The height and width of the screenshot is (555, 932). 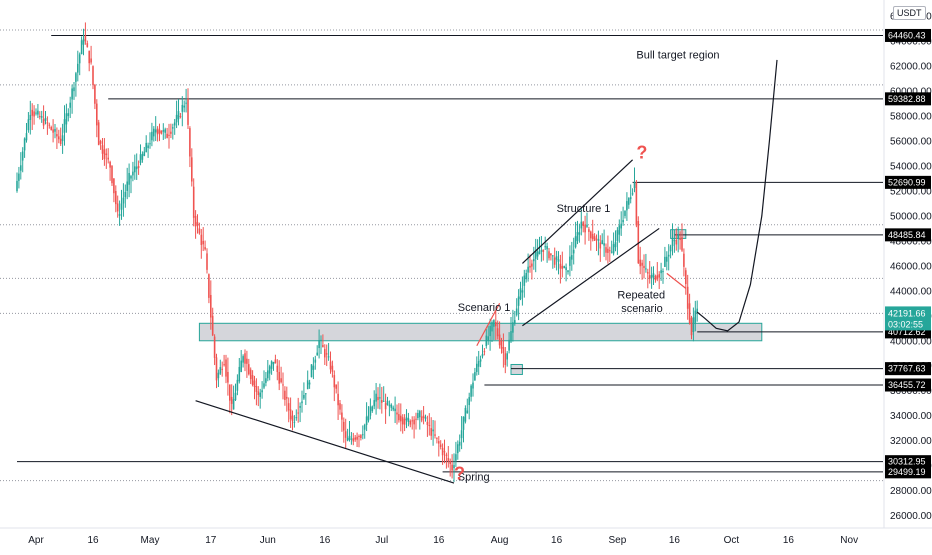 What do you see at coordinates (443, 540) in the screenshot?
I see `x-axis-ticks: Apr 16 May 17 Jun 16 Jul 16 Aug 16 Sep 16 Oct 16 Nov` at bounding box center [443, 540].